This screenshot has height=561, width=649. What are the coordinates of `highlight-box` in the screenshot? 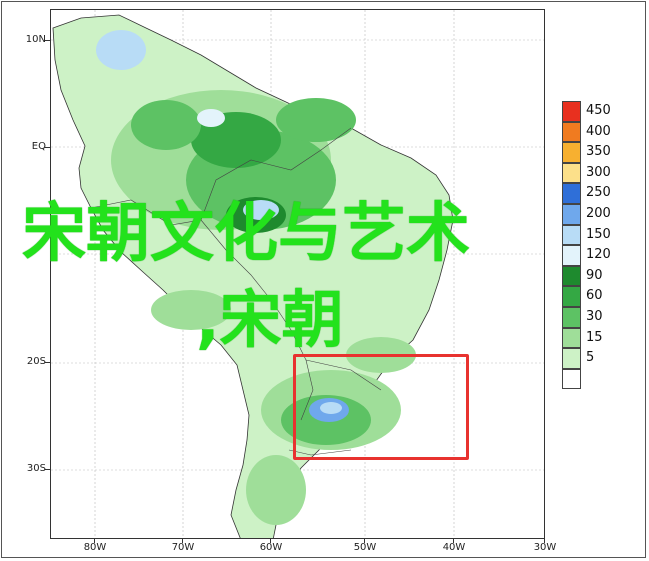 It's located at (381, 407).